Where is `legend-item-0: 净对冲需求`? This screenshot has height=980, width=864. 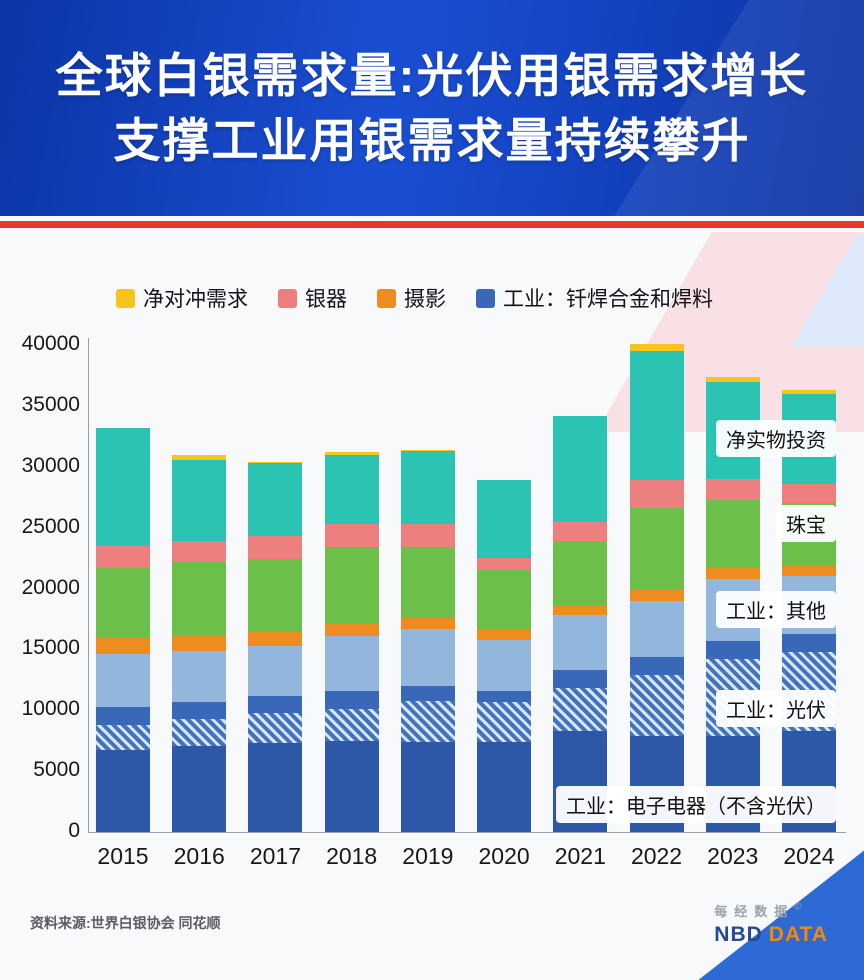
legend-item-0: 净对冲需求 is located at coordinates (182, 298).